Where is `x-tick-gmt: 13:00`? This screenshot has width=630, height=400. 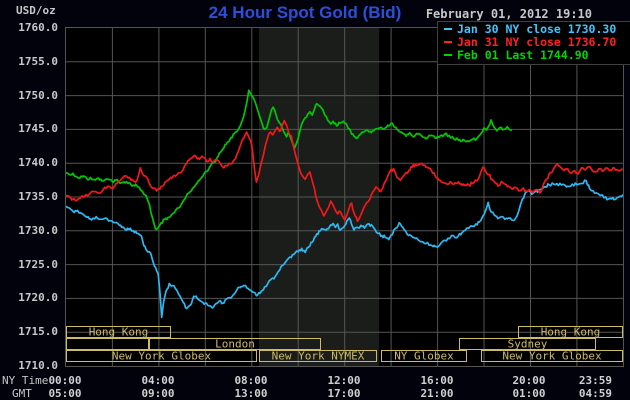
x-tick-gmt: 13:00 is located at coordinates (251, 393).